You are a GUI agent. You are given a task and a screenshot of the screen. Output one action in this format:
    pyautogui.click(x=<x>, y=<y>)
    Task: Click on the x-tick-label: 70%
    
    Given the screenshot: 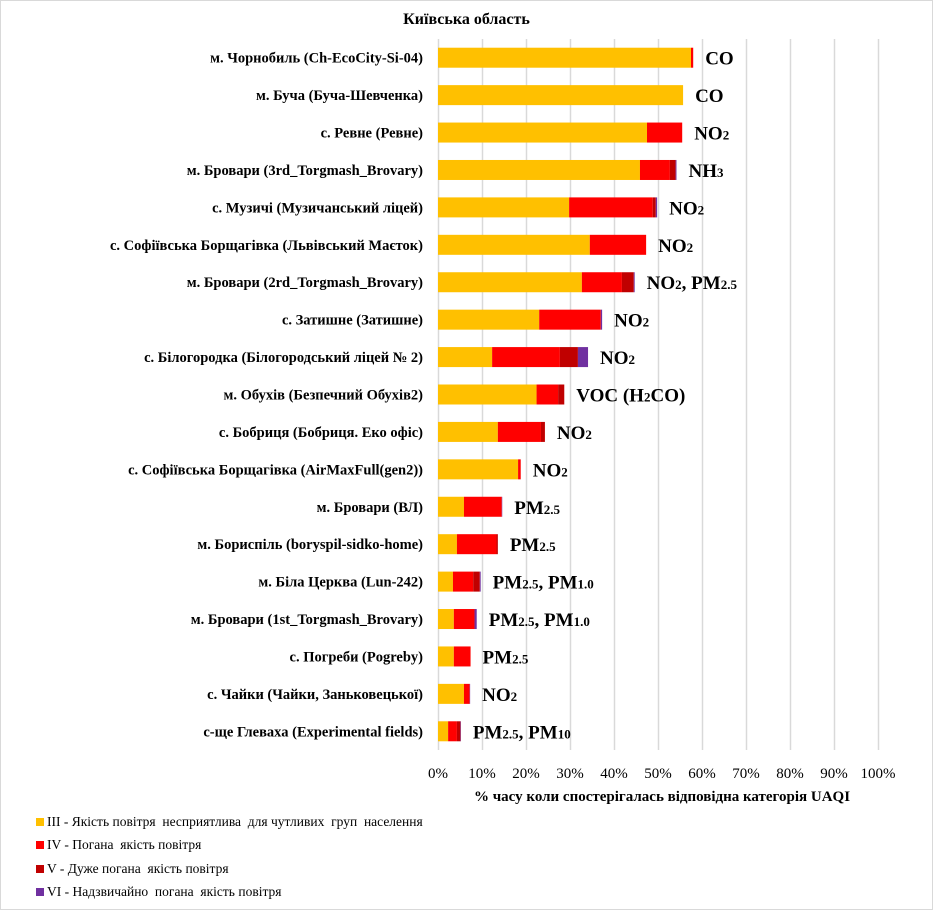 What is the action you would take?
    pyautogui.click(x=746, y=774)
    